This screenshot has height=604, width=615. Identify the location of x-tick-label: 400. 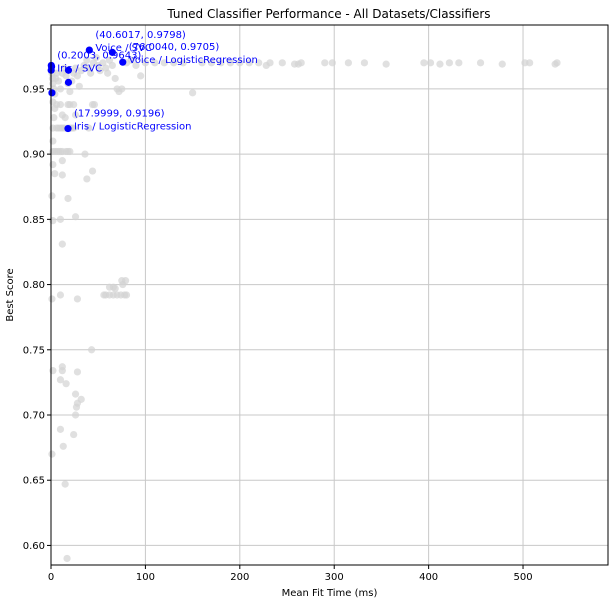
(428, 577).